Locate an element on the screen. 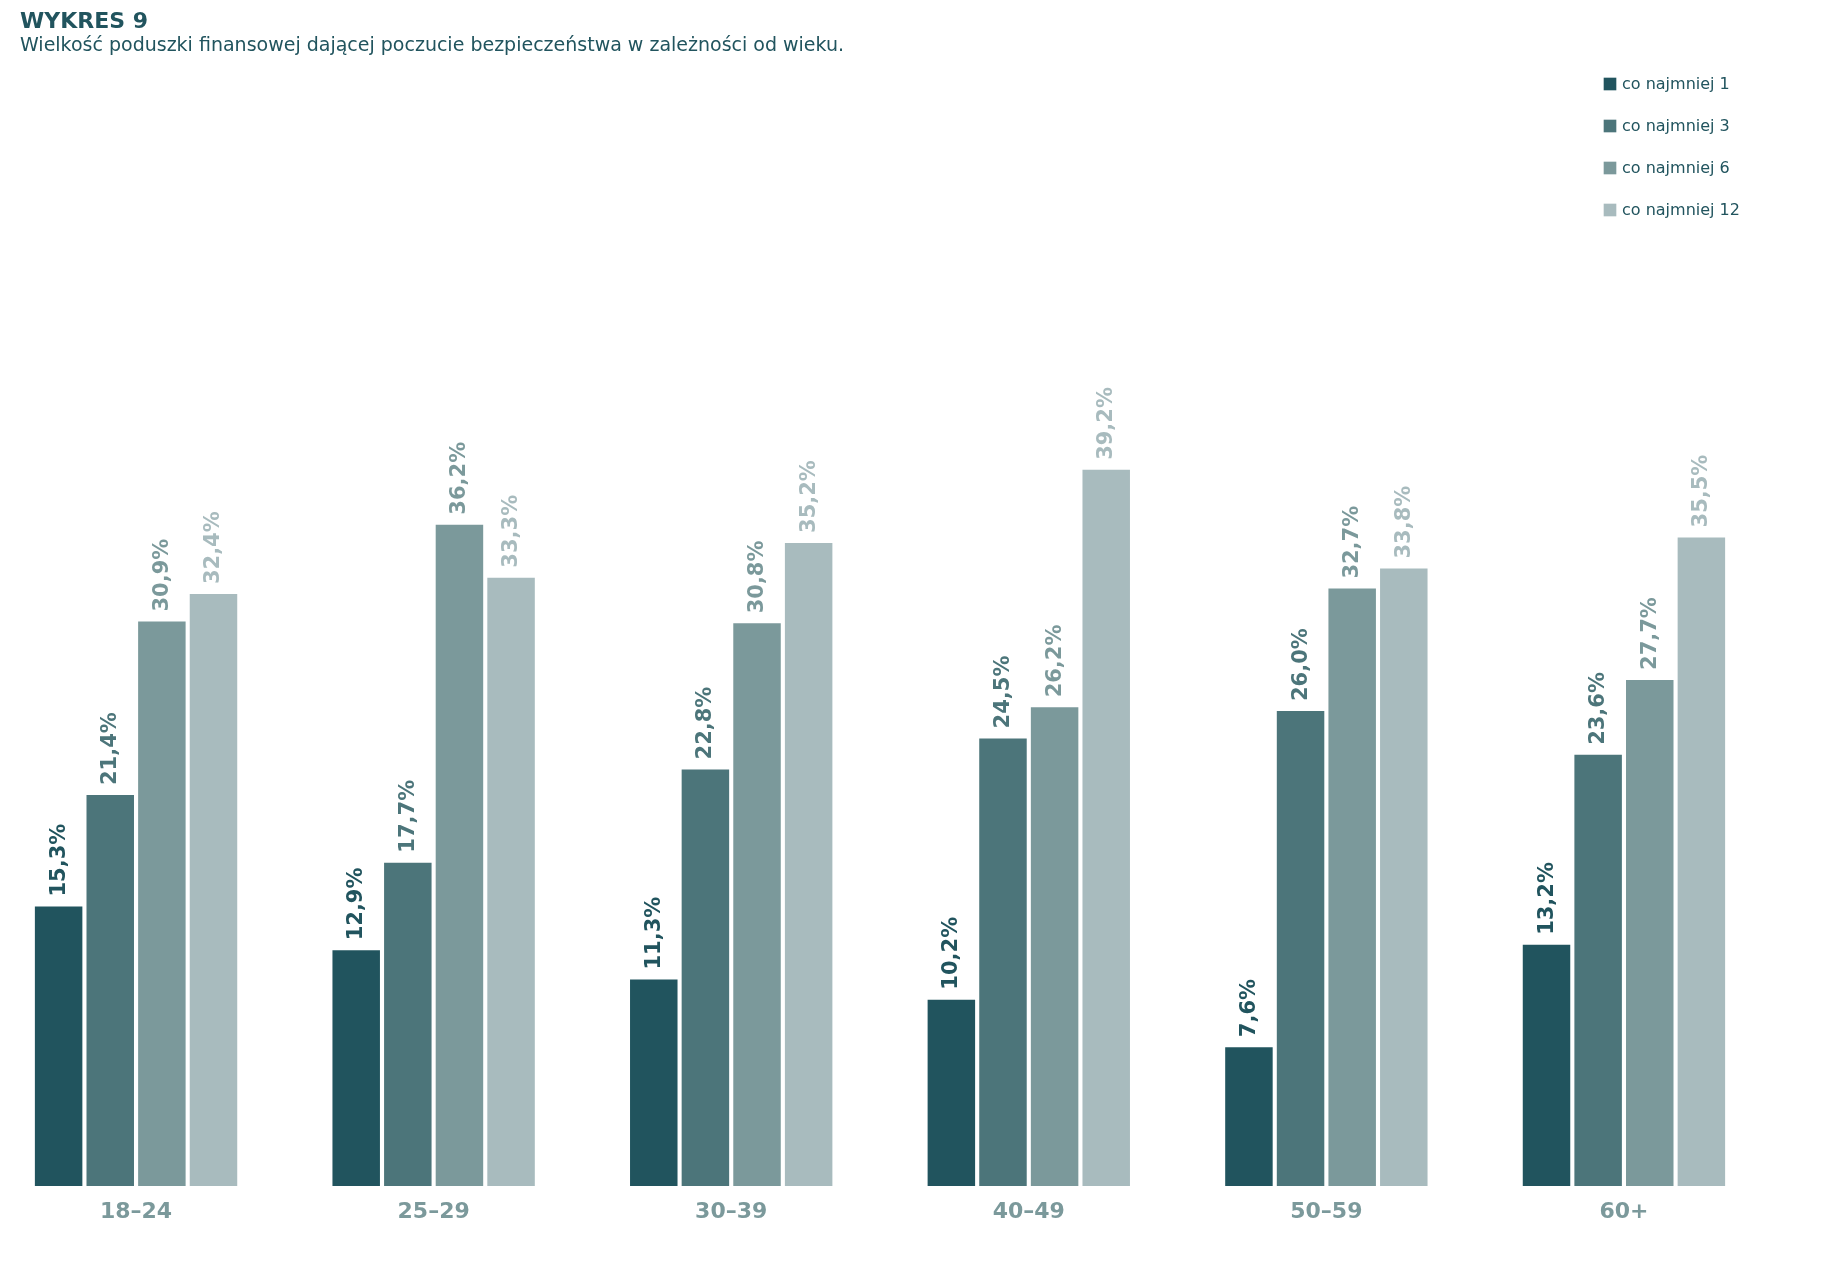 This screenshot has width=1823, height=1261. data-label: 15,3% is located at coordinates (57, 860).